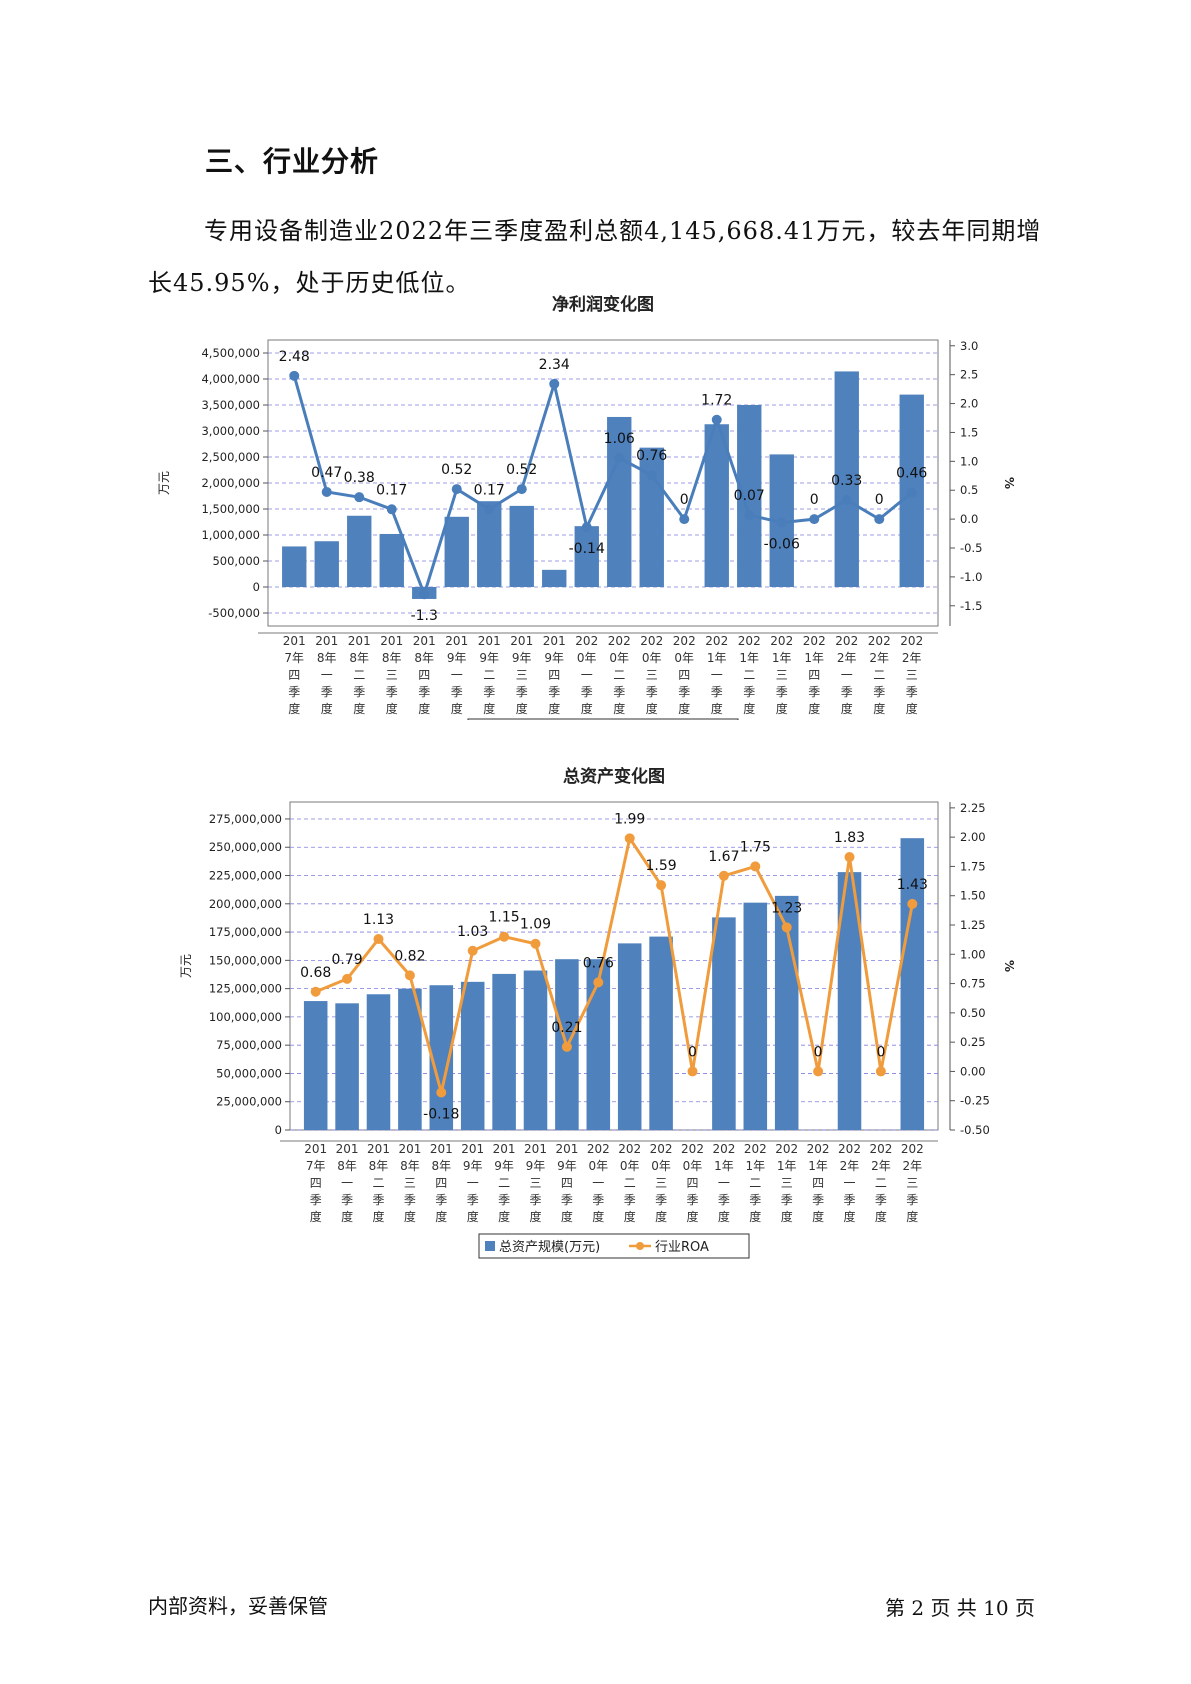 The width and height of the screenshot is (1191, 1684). I want to click on y2-tick-label: -1.0, so click(971, 577).